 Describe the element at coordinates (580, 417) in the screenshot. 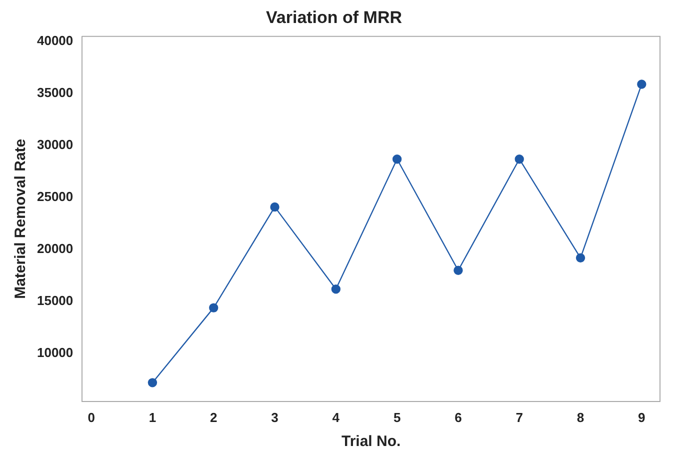

I see `x-tick-label: 8` at that location.